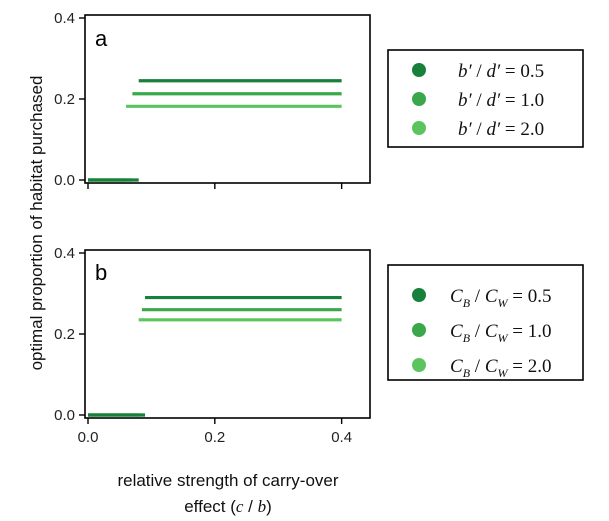  What do you see at coordinates (227, 480) in the screenshot?
I see `x-axis-title-line-1: relative strength of carry-over` at bounding box center [227, 480].